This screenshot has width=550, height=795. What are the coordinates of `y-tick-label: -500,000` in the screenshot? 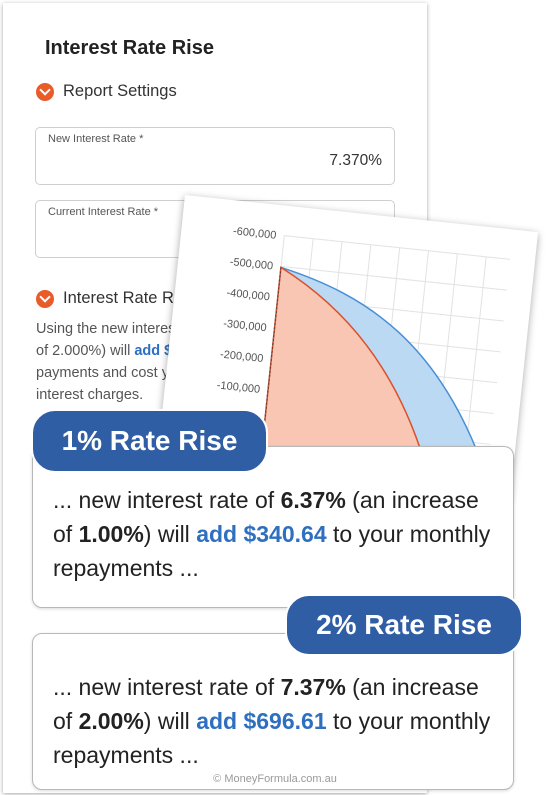 It's located at (251, 264).